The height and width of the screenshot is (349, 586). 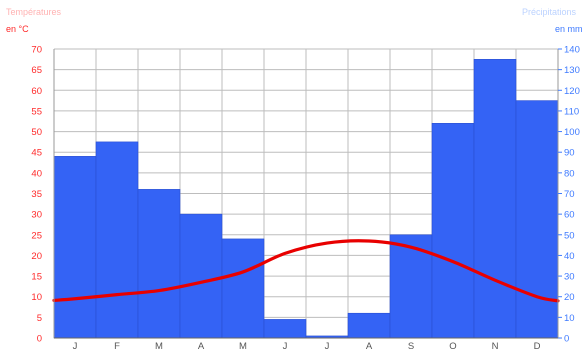 I want to click on right-tick-label: 80, so click(x=569, y=173).